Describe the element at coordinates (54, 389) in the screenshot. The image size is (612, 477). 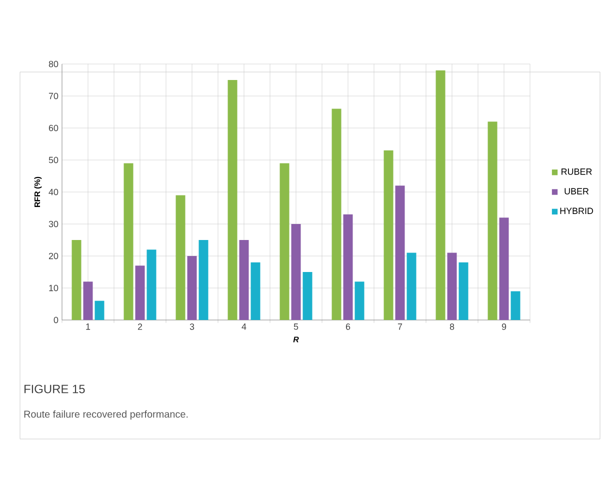
I see `caption: FIGURE 15` at that location.